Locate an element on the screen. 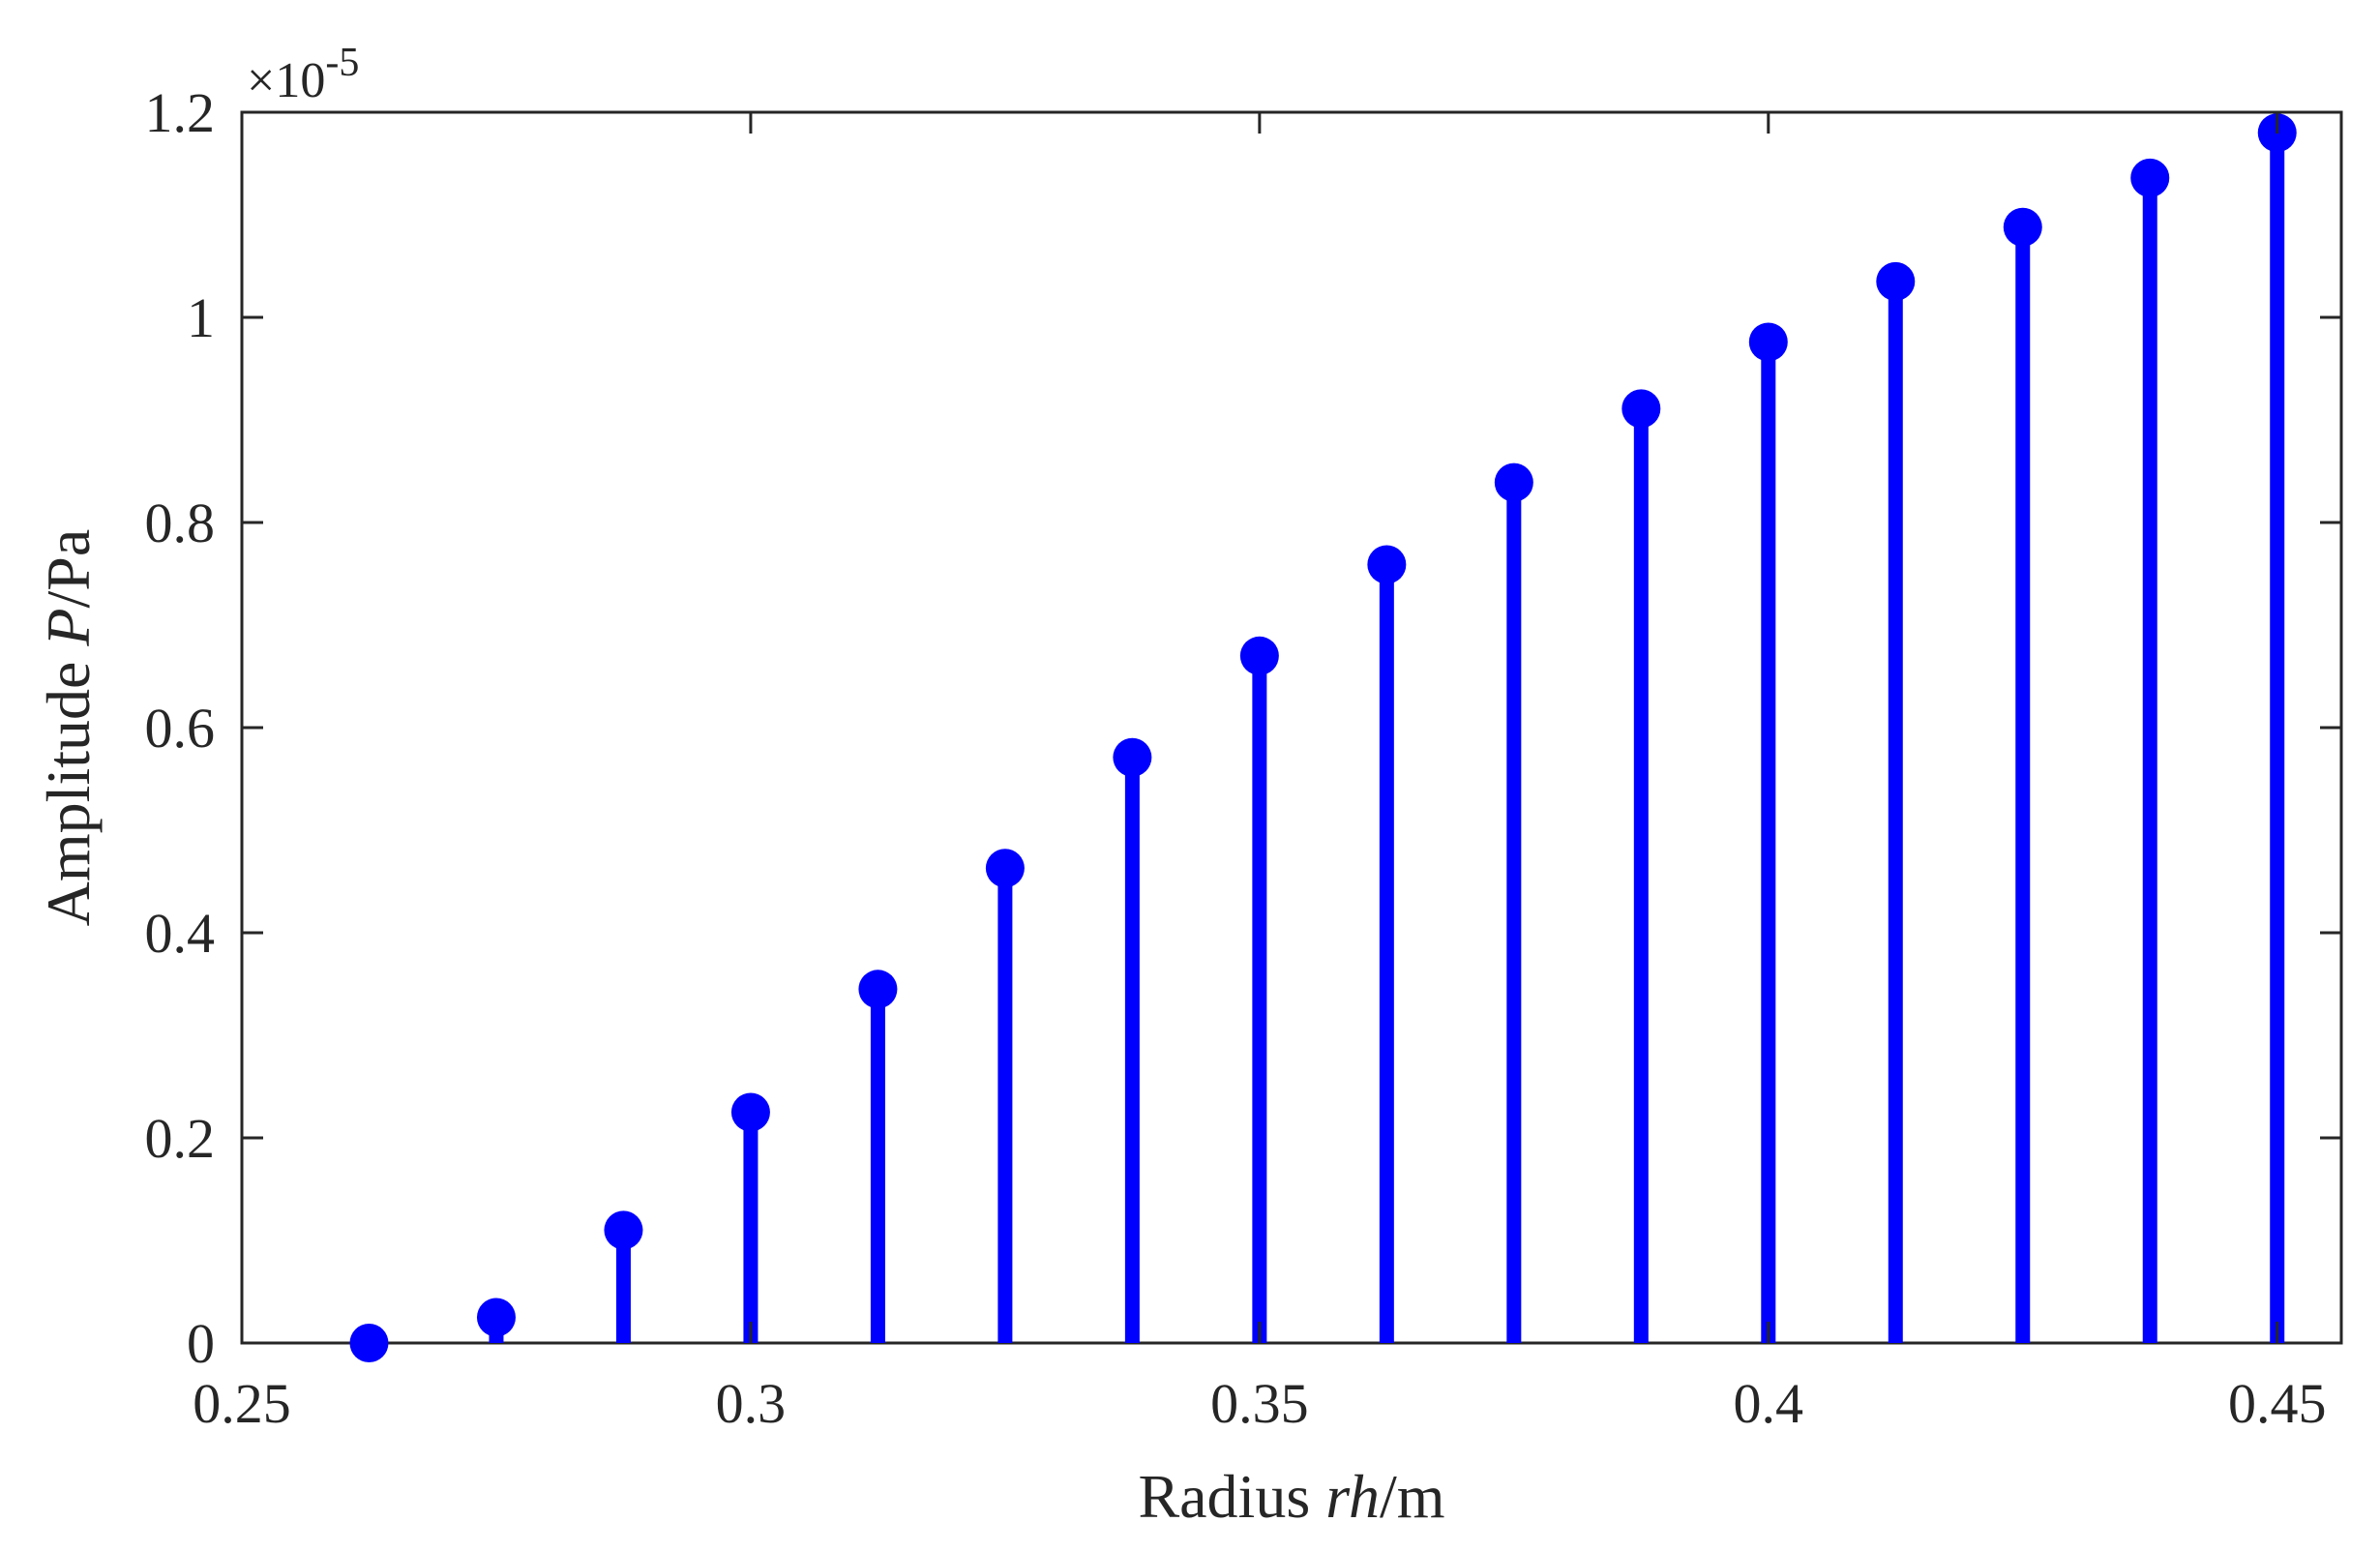 Image resolution: width=2380 pixels, height=1552 pixels. y-axis-label: Amplitude P/Pa is located at coordinates (69, 728).